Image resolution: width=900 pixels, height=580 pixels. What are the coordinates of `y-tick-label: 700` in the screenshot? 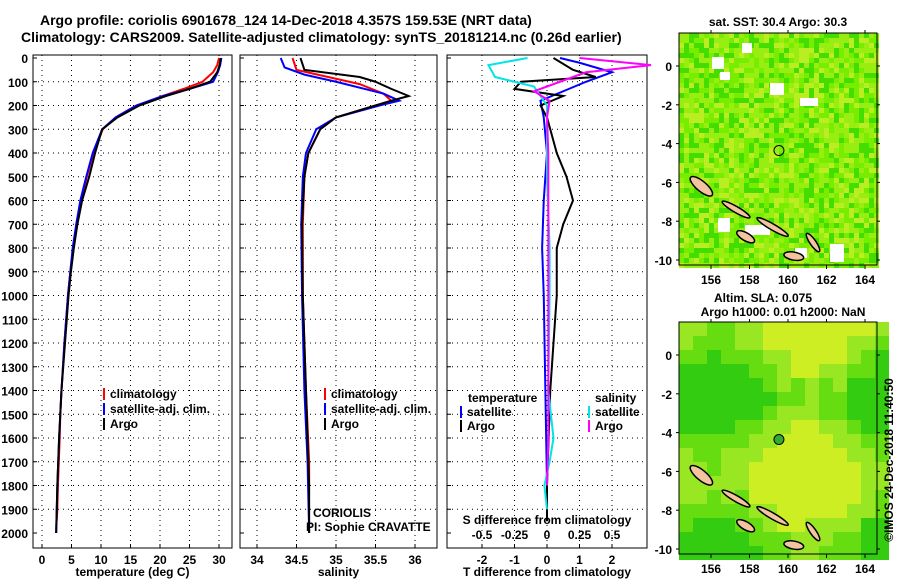 It's located at (18, 225).